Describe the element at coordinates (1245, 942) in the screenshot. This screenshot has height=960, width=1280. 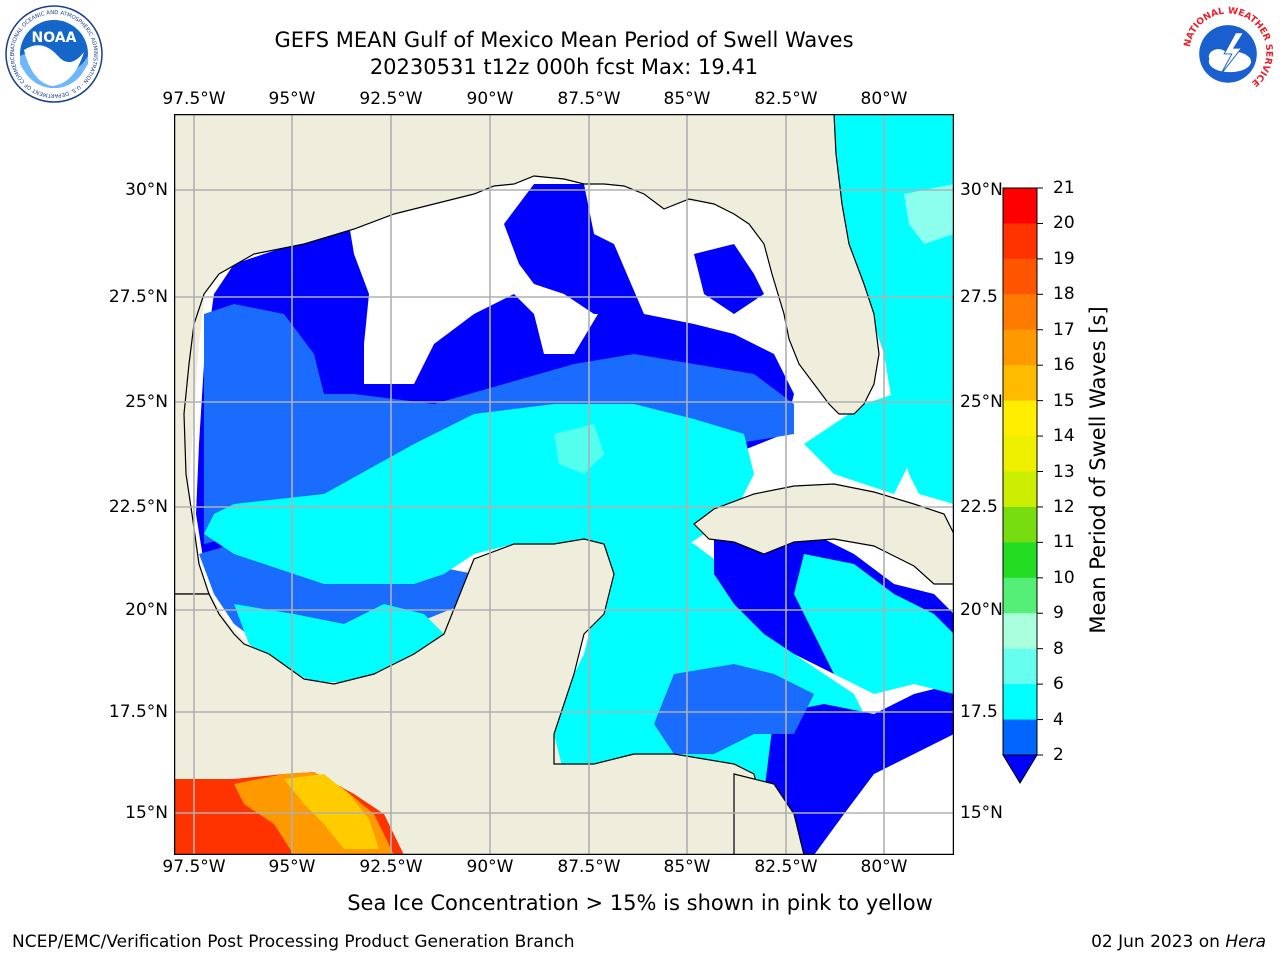
I see `host-name: Hera` at that location.